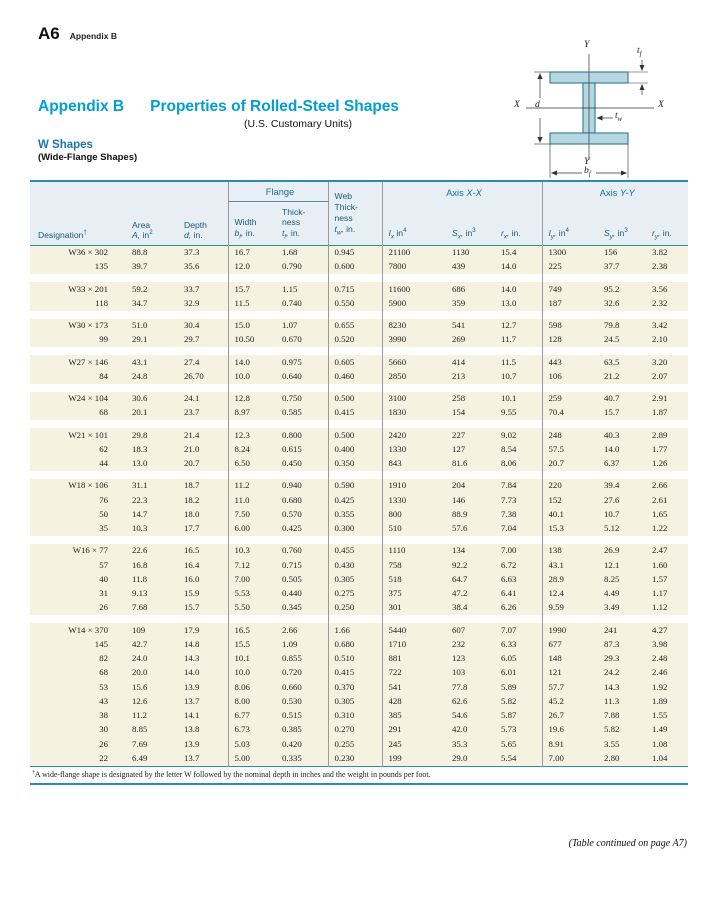  Describe the element at coordinates (615, 191) in the screenshot. I see `group-header-axis-yy: Axis Y-Y` at that location.